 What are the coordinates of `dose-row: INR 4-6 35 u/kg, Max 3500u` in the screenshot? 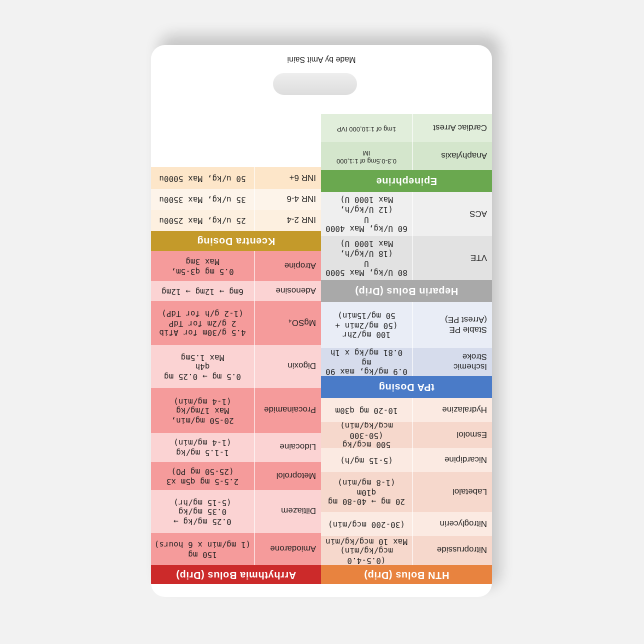 It's located at (236, 199).